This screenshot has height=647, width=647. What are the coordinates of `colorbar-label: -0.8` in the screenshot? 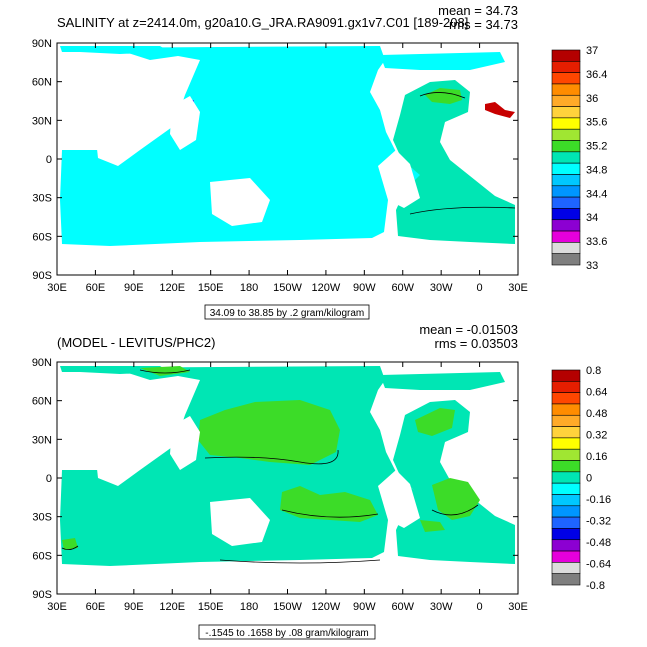 It's located at (595, 586).